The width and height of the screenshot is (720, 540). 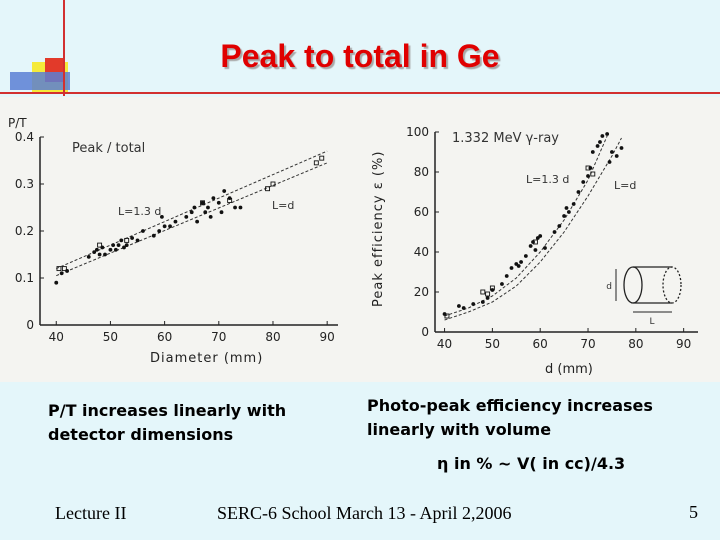 What do you see at coordinates (417, 132) in the screenshot?
I see `y-tick-label: 100` at bounding box center [417, 132].